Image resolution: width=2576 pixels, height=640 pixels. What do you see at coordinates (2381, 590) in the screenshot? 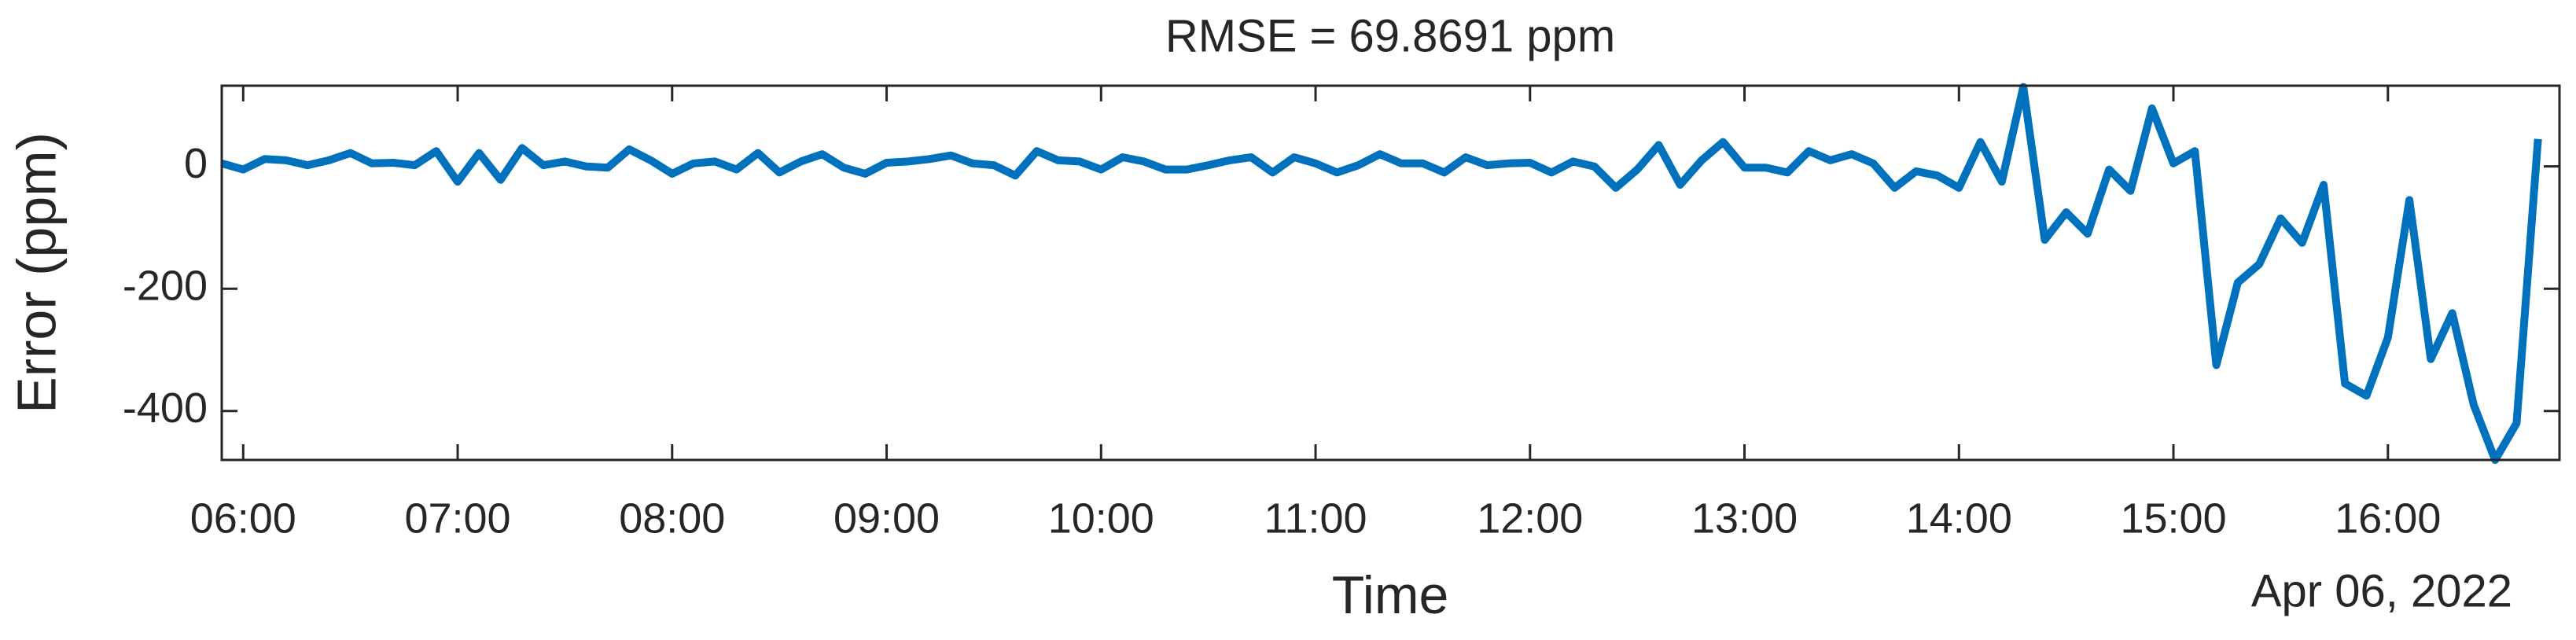
I see `date-label: Apr 06, 2022` at bounding box center [2381, 590].